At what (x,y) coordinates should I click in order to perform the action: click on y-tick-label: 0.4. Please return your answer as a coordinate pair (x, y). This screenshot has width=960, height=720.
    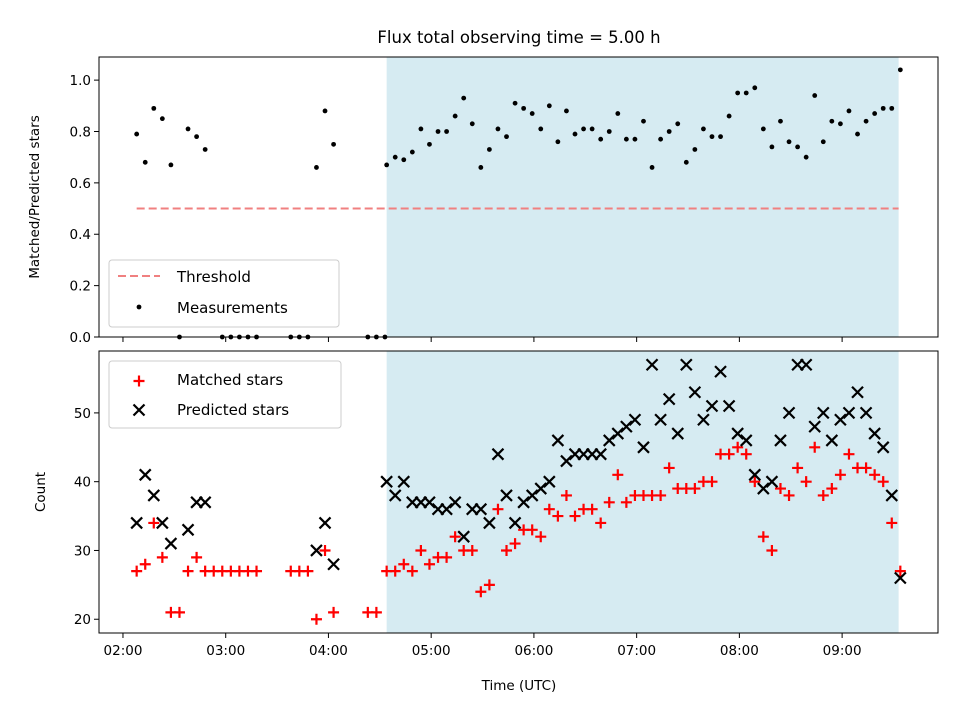
    Looking at the image, I should click on (80, 235).